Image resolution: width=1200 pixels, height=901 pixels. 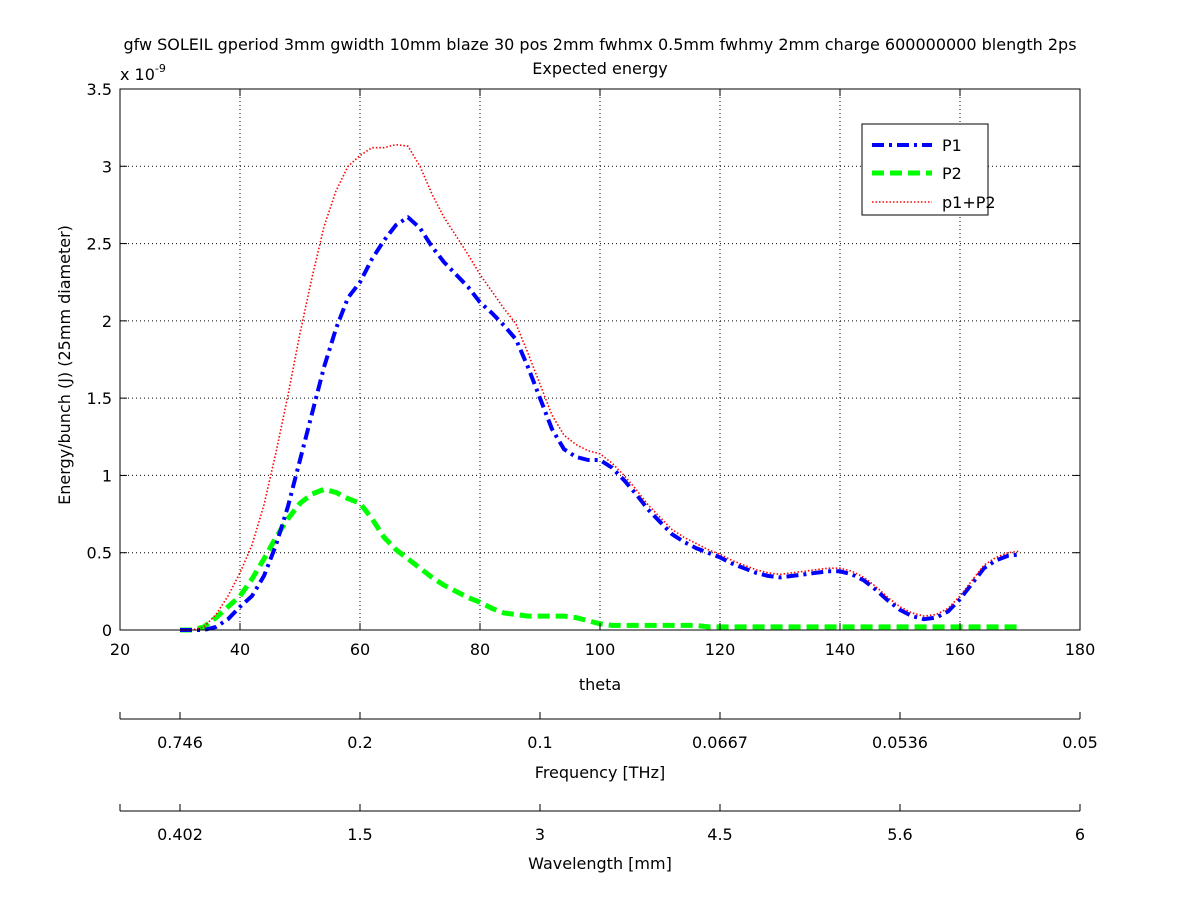 I want to click on legend: P1 P2 p1+P2, so click(x=928, y=169).